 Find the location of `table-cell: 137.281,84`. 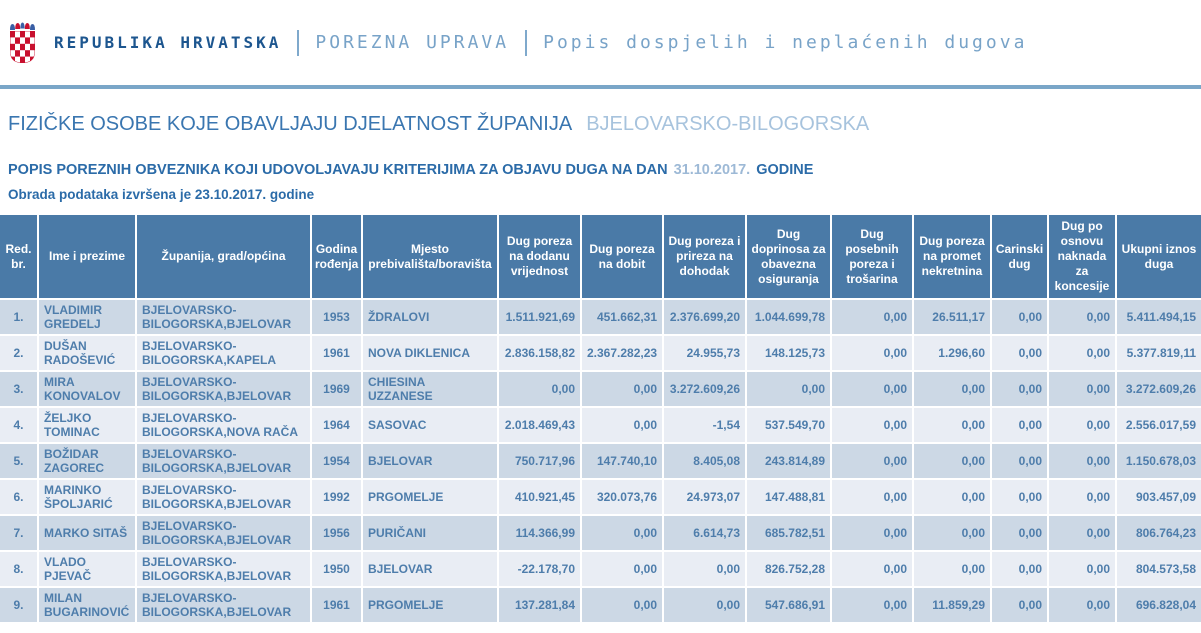

table-cell: 137.281,84 is located at coordinates (539, 605).